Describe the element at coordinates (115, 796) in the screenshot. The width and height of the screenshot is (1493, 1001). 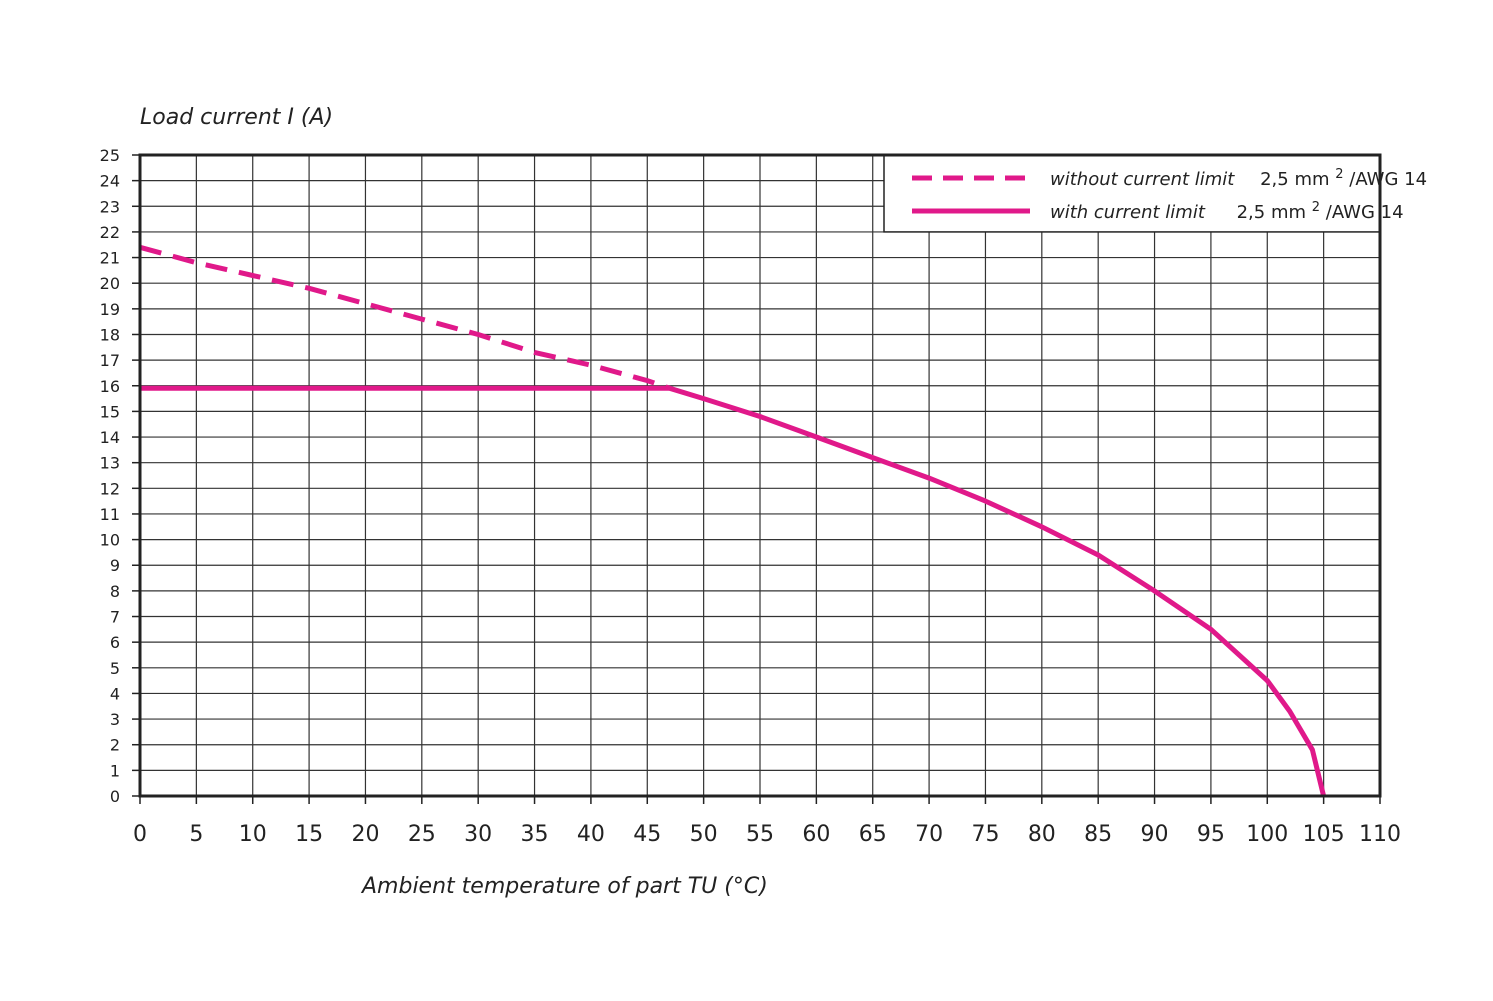
I see `y-tick-label: 0` at that location.